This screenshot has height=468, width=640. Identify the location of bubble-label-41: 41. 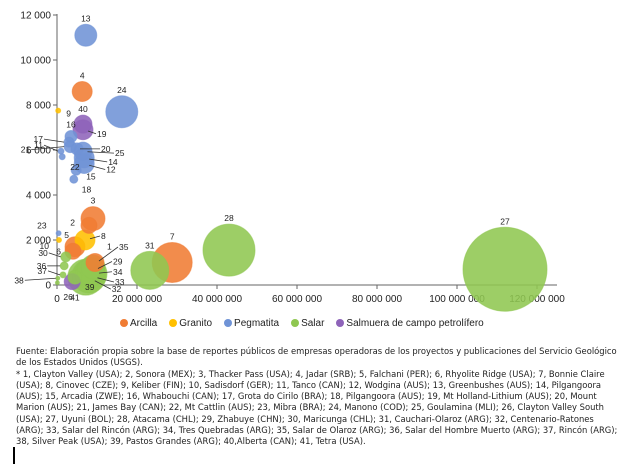
(75, 298).